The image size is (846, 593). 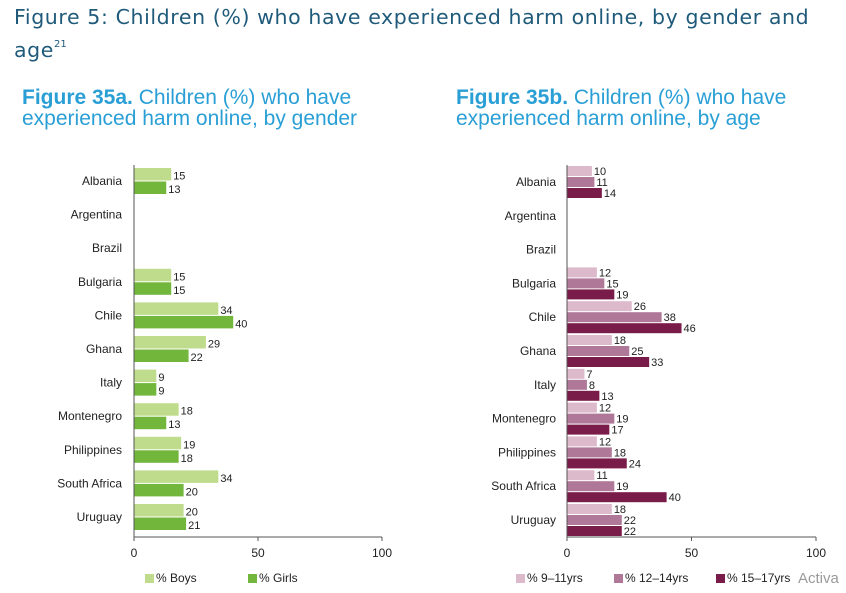 I want to click on age-tick-label: 0, so click(x=567, y=553).